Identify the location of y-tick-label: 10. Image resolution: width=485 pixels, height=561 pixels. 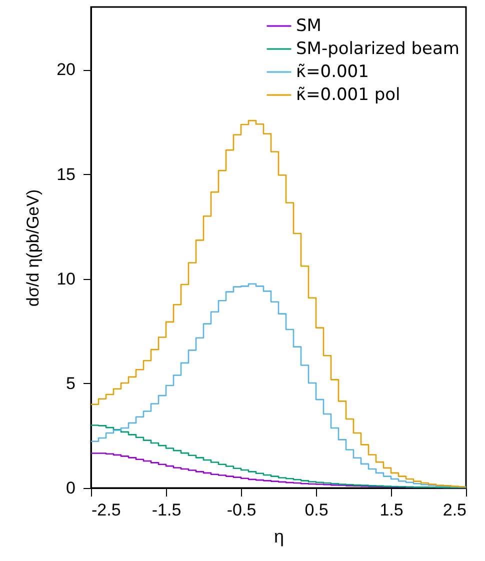
(66, 278).